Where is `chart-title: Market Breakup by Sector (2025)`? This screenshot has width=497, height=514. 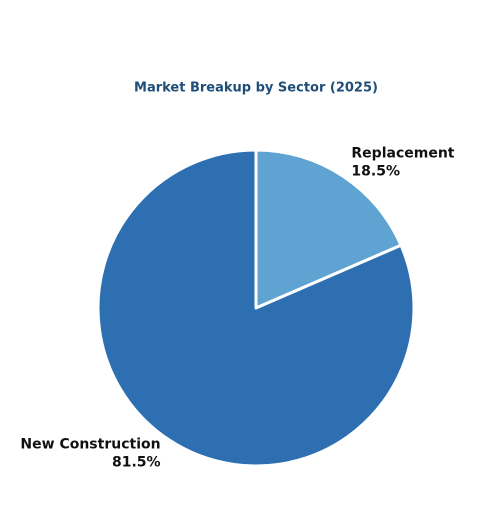
chart-title: Market Breakup by Sector (2025) is located at coordinates (256, 88).